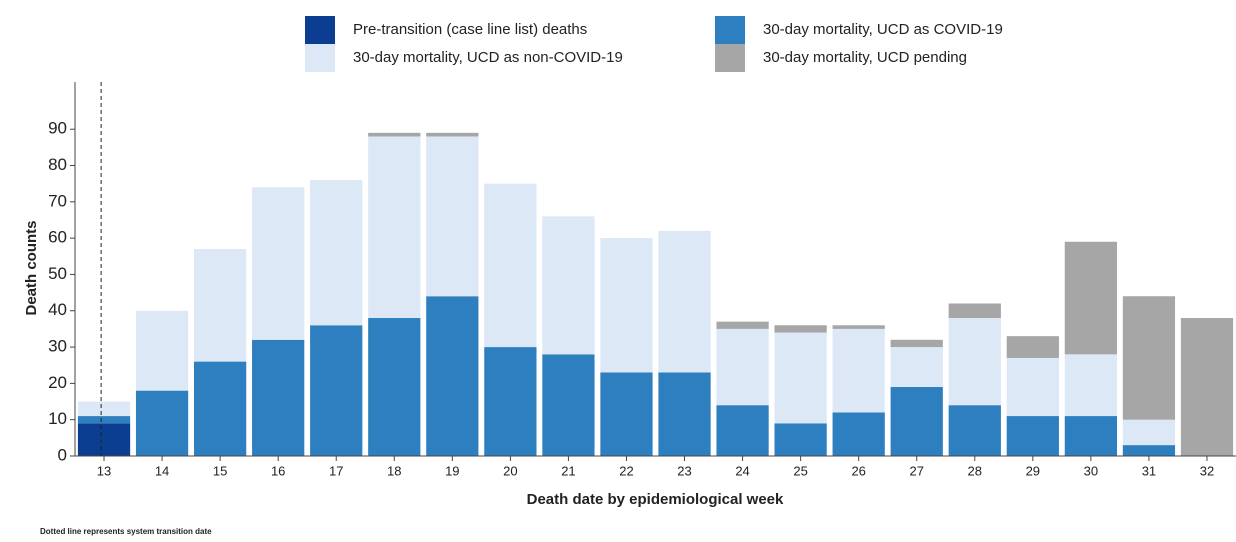 The height and width of the screenshot is (542, 1236). What do you see at coordinates (57, 273) in the screenshot?
I see `y-tick-label: 50` at bounding box center [57, 273].